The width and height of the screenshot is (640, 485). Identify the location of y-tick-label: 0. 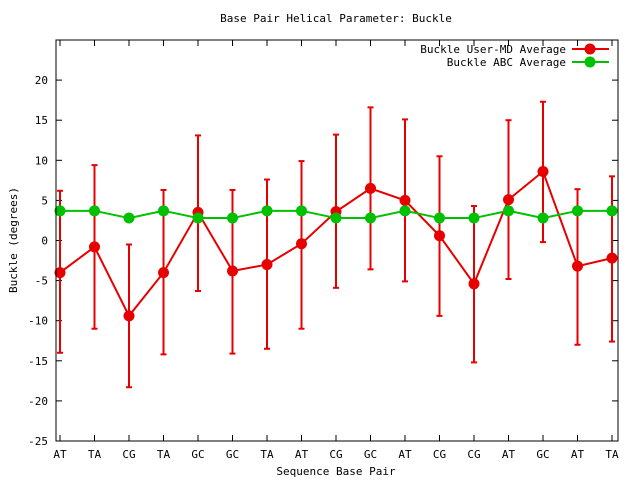
(44, 241).